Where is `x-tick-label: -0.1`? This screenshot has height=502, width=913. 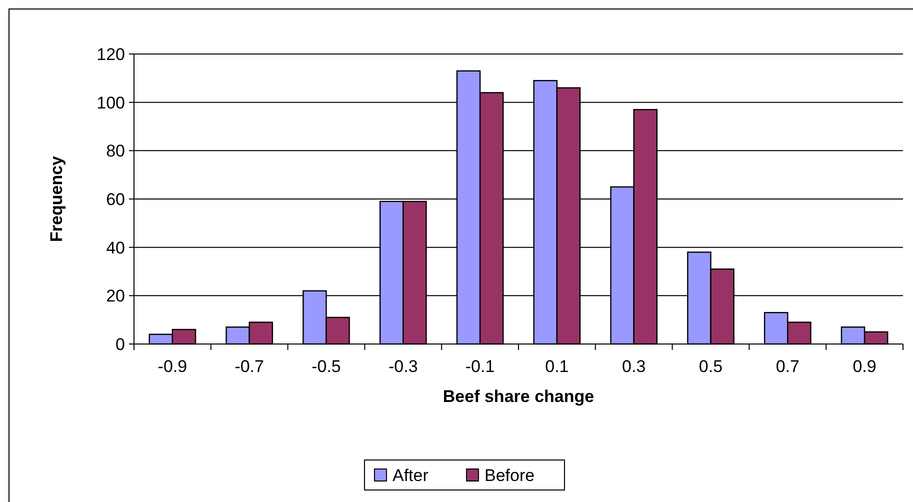
x-tick-label: -0.1 is located at coordinates (480, 366).